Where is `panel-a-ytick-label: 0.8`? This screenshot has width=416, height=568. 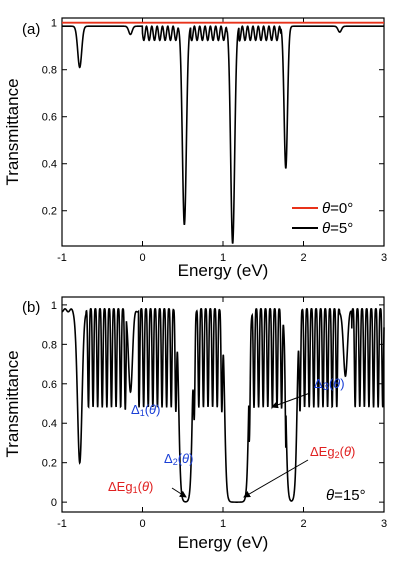 panel-a-ytick-label: 0.8 is located at coordinates (49, 71).